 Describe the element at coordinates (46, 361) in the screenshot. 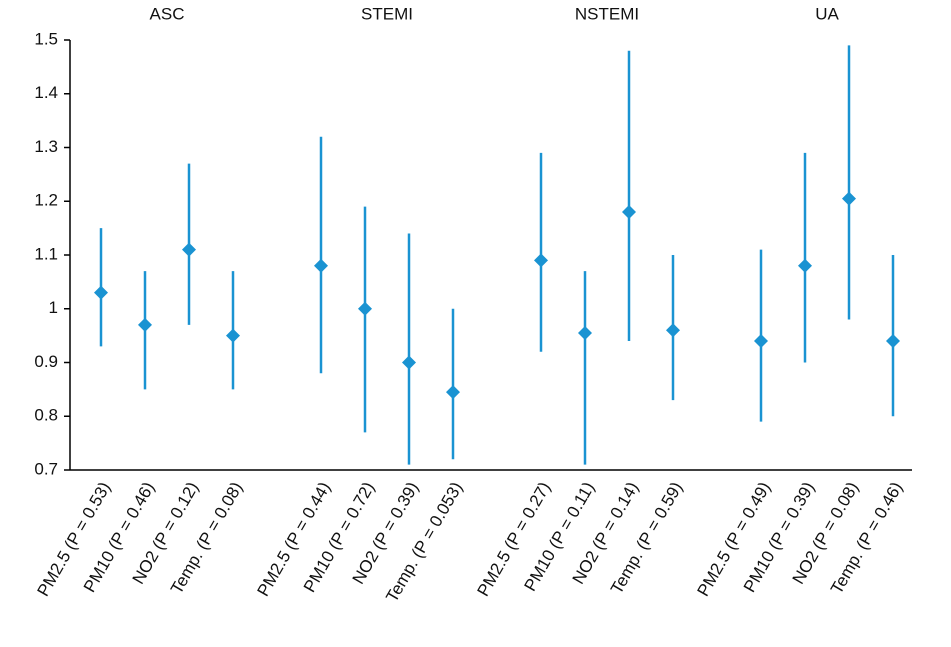

I see `y-tick-label: 0.9` at that location.